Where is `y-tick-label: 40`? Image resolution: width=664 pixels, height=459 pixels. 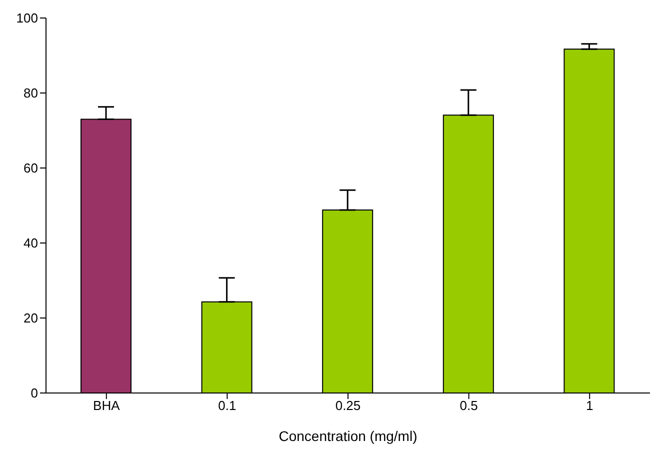 y-tick-label: 40 is located at coordinates (31, 243).